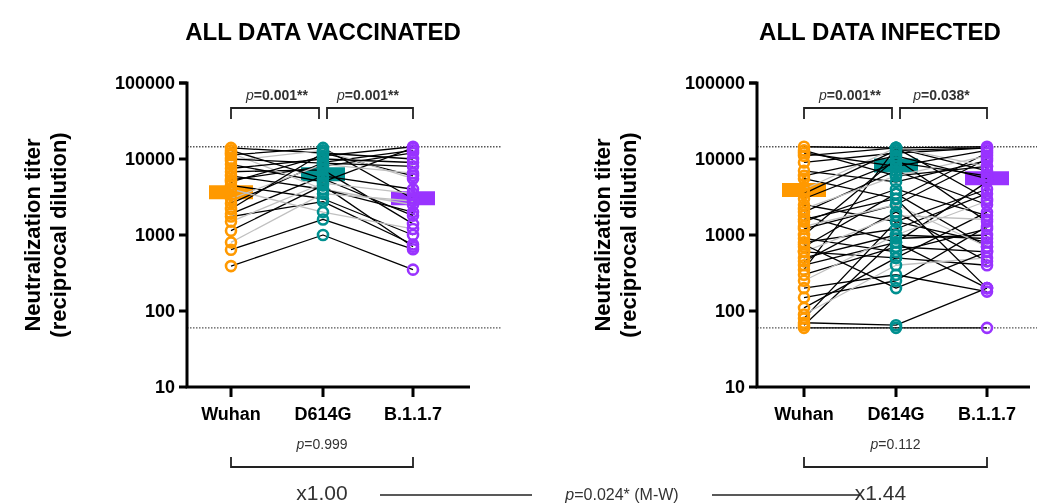  What do you see at coordinates (880, 492) in the screenshot?
I see `text: x1.44` at bounding box center [880, 492].